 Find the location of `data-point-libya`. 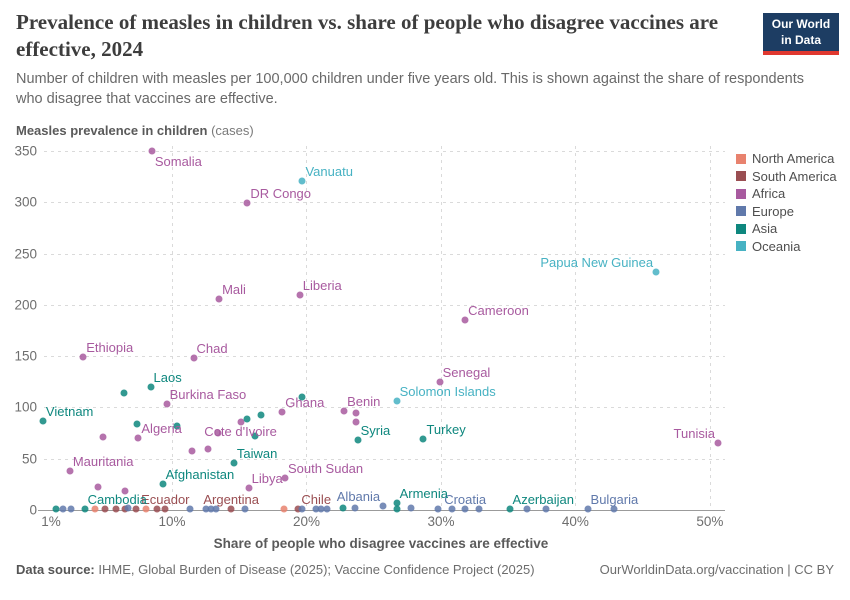

data-point-libya is located at coordinates (249, 488).